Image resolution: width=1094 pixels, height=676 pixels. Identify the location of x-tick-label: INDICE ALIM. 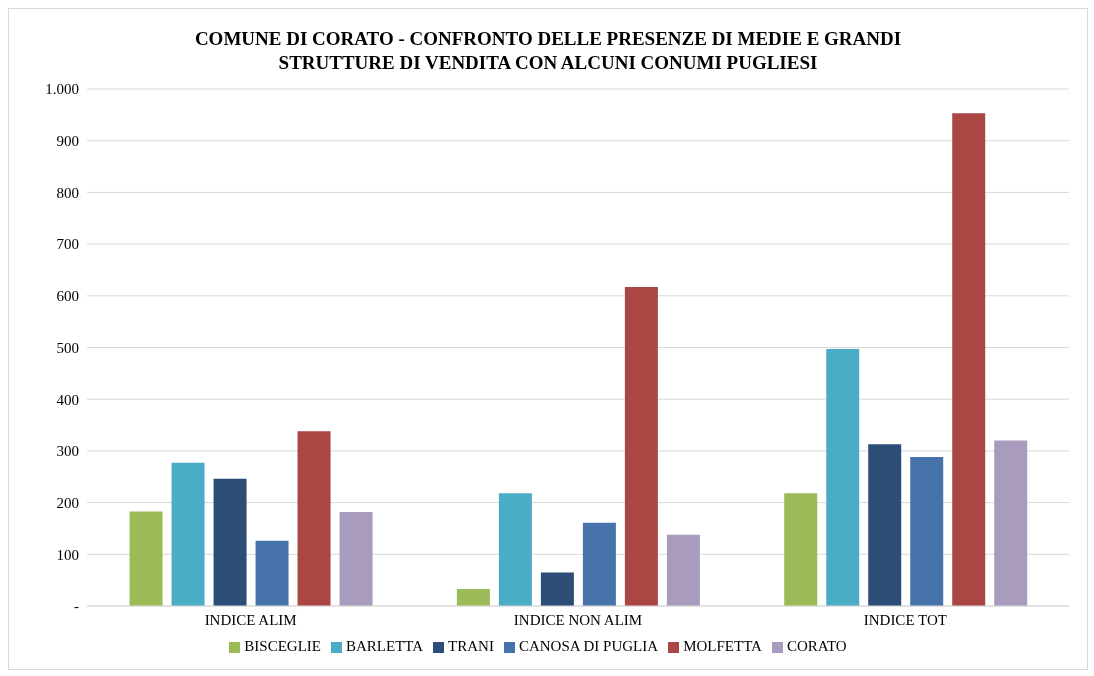
(250, 619).